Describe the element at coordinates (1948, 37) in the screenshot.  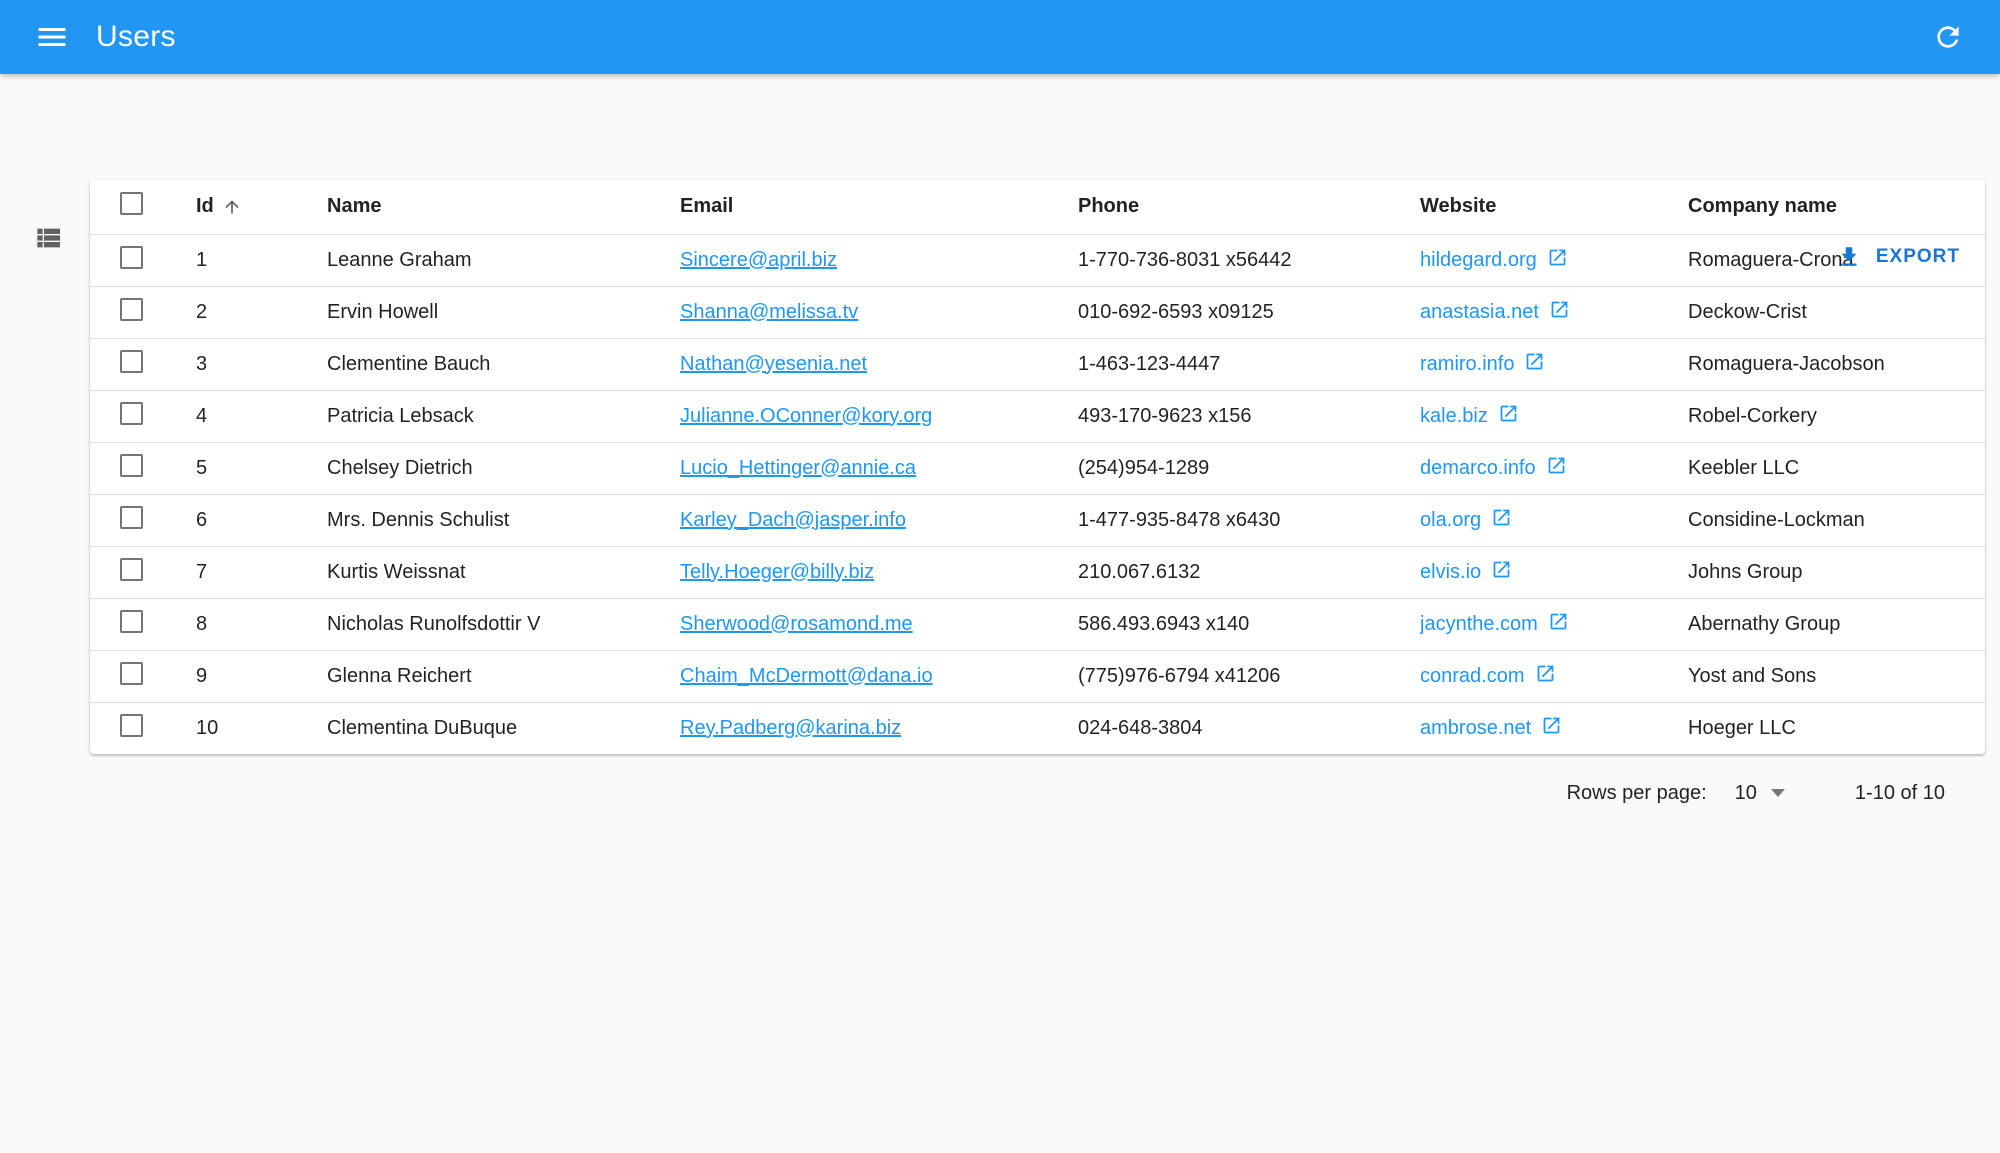
I see `refresh-button` at that location.